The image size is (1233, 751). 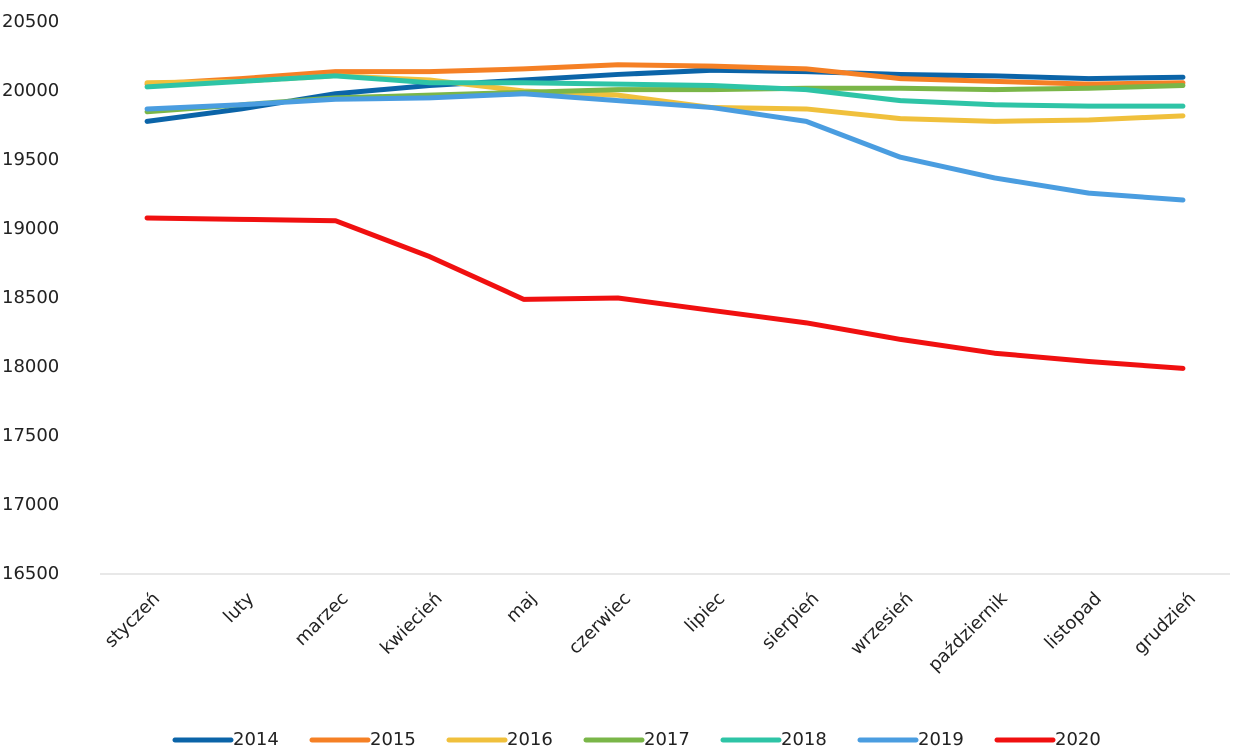 I want to click on y-tick-label: 18500, so click(x=30, y=297).